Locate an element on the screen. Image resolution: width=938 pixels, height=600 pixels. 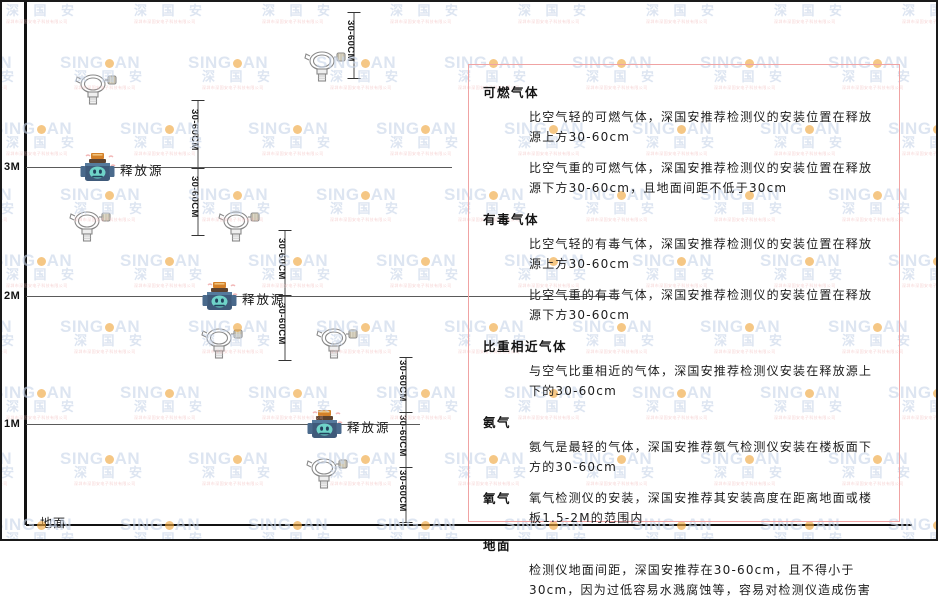
panel-section-title: 可燃气体 is located at coordinates (684, 91).